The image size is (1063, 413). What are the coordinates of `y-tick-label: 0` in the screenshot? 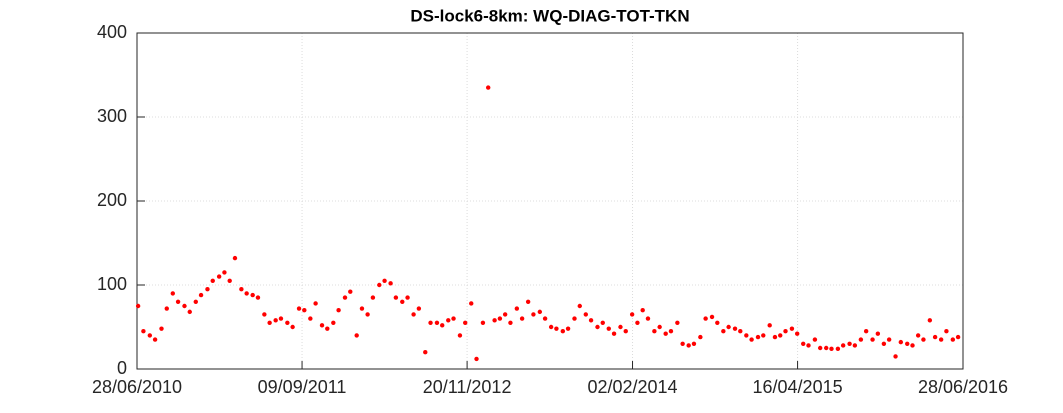 It's located at (122, 368).